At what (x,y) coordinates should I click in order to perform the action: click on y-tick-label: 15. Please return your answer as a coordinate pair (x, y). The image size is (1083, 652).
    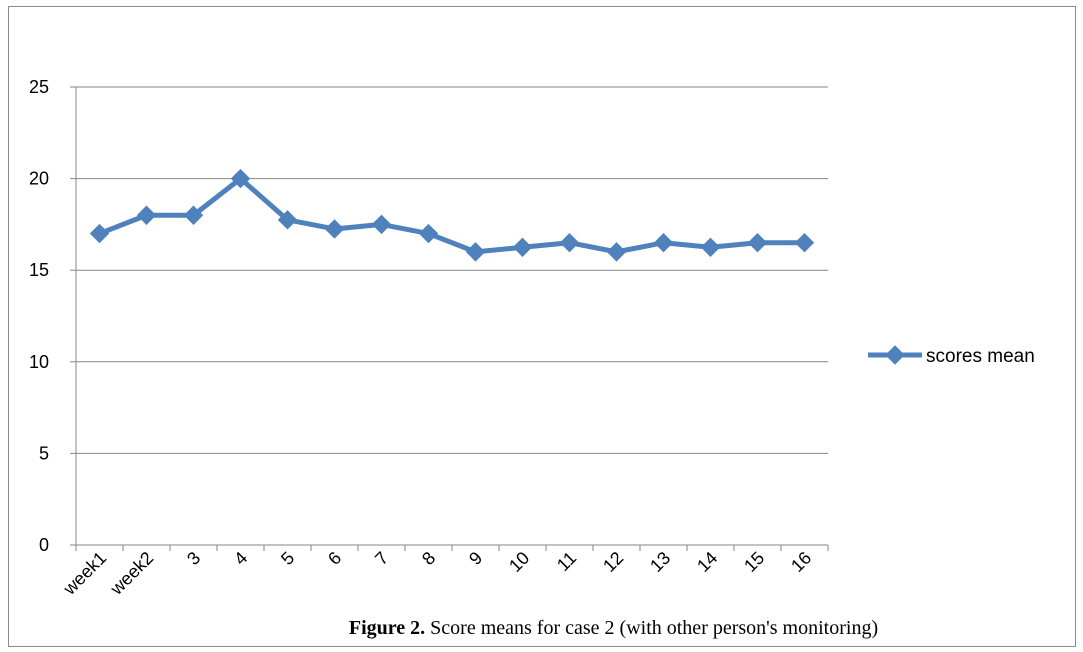
    Looking at the image, I should click on (39, 270).